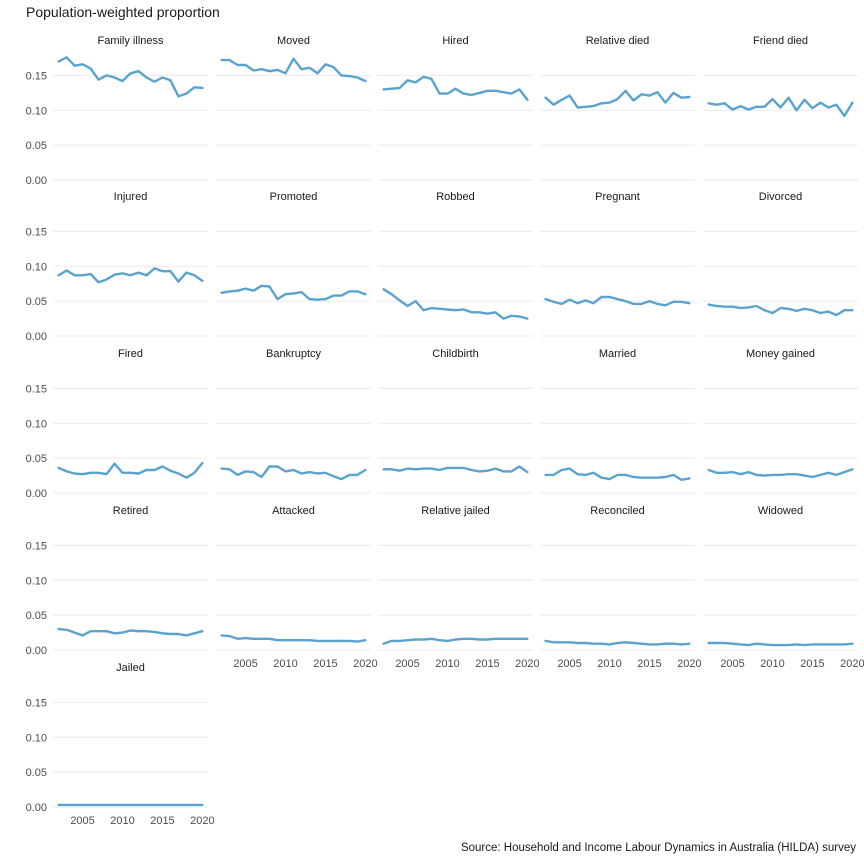 This screenshot has width=864, height=864. I want to click on facet-label-married: Married, so click(617, 354).